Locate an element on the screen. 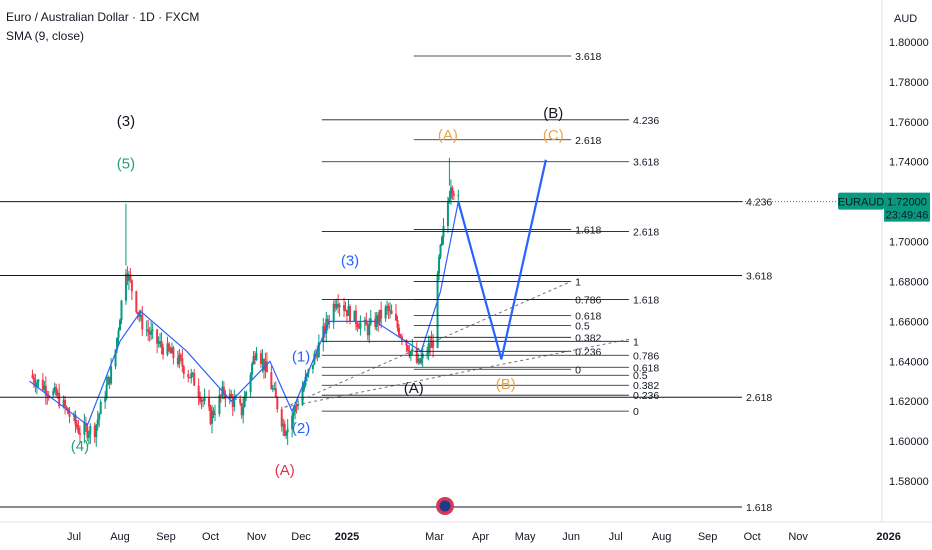 The height and width of the screenshot is (550, 932). fib-level-label: 0.786 is located at coordinates (646, 356).